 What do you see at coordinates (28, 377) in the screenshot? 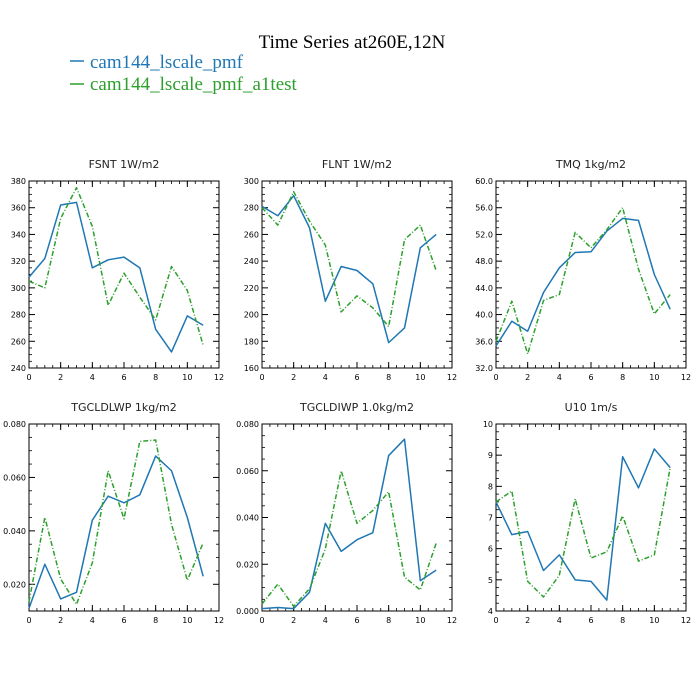
I see `chart-1-x-tick-label: 0` at bounding box center [28, 377].